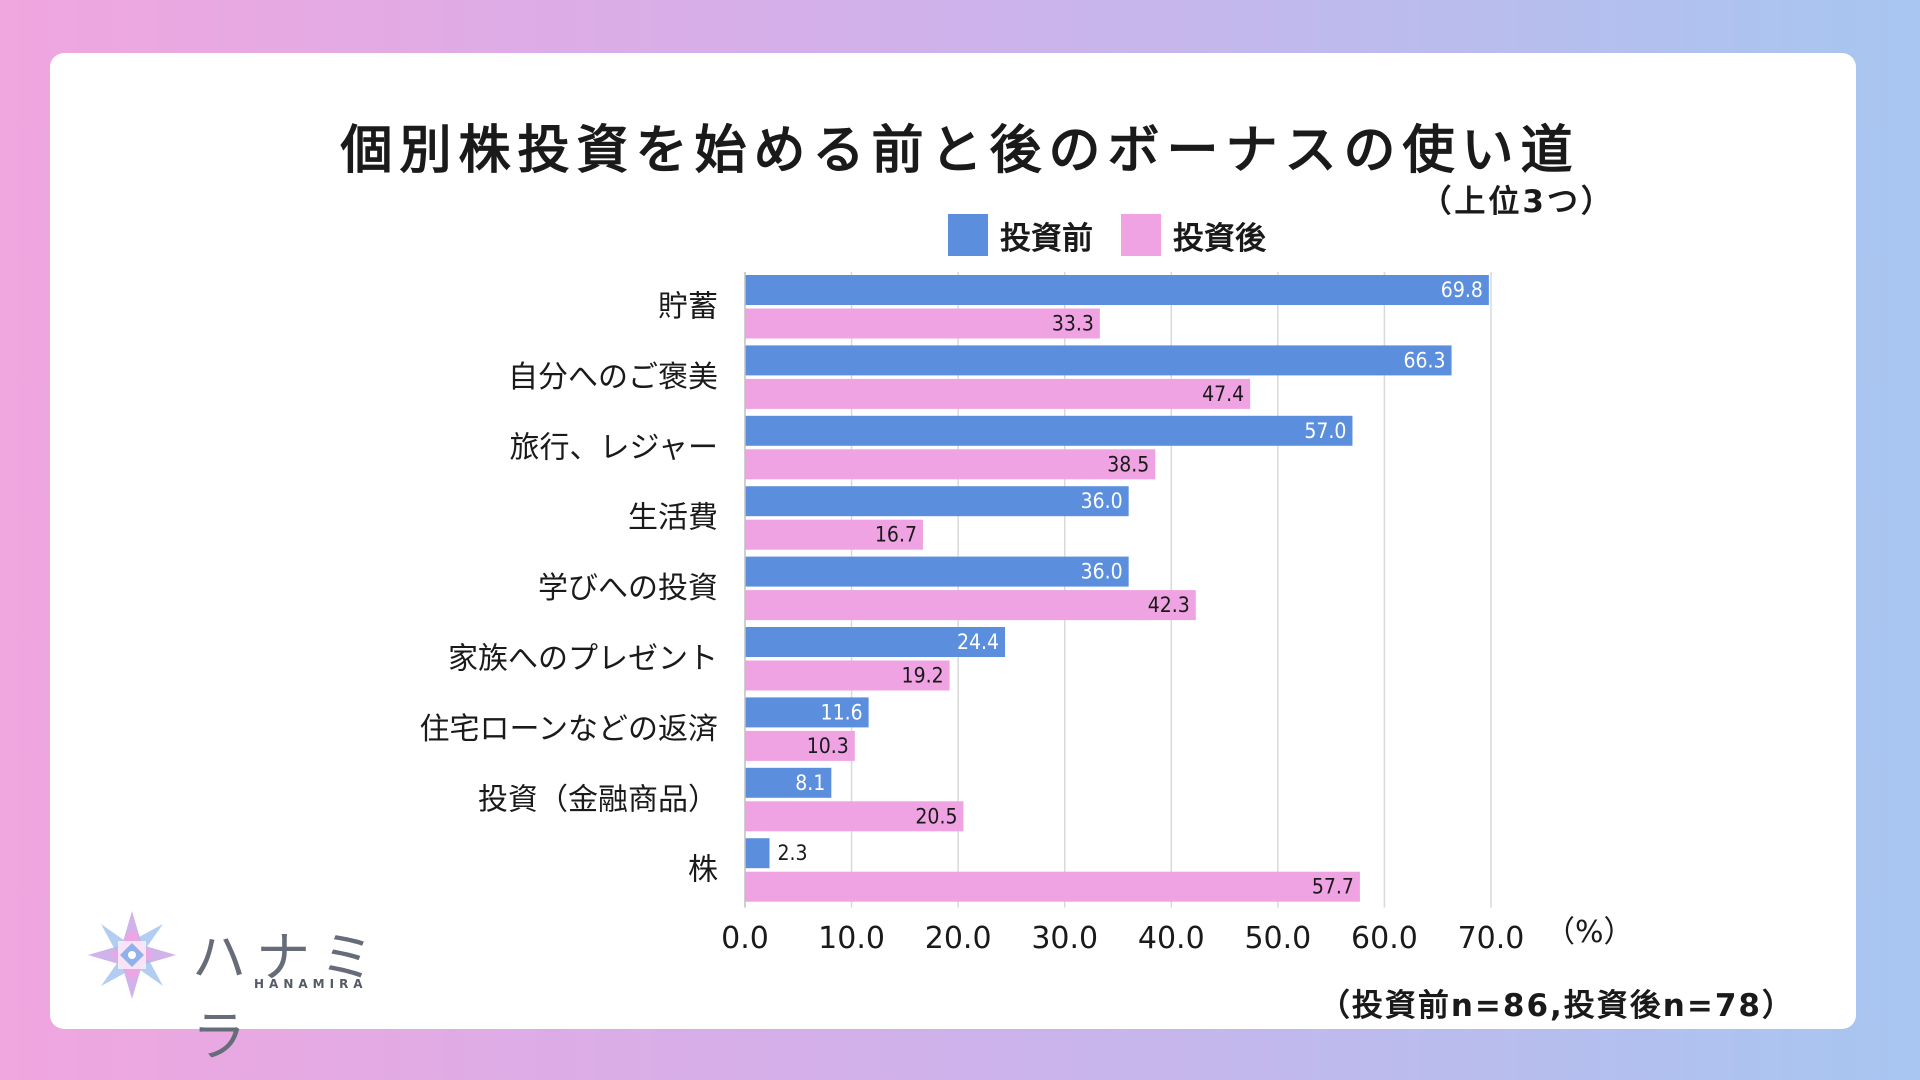 The width and height of the screenshot is (1920, 1080). What do you see at coordinates (896, 535) in the screenshot?
I see `data-label: 16.7` at bounding box center [896, 535].